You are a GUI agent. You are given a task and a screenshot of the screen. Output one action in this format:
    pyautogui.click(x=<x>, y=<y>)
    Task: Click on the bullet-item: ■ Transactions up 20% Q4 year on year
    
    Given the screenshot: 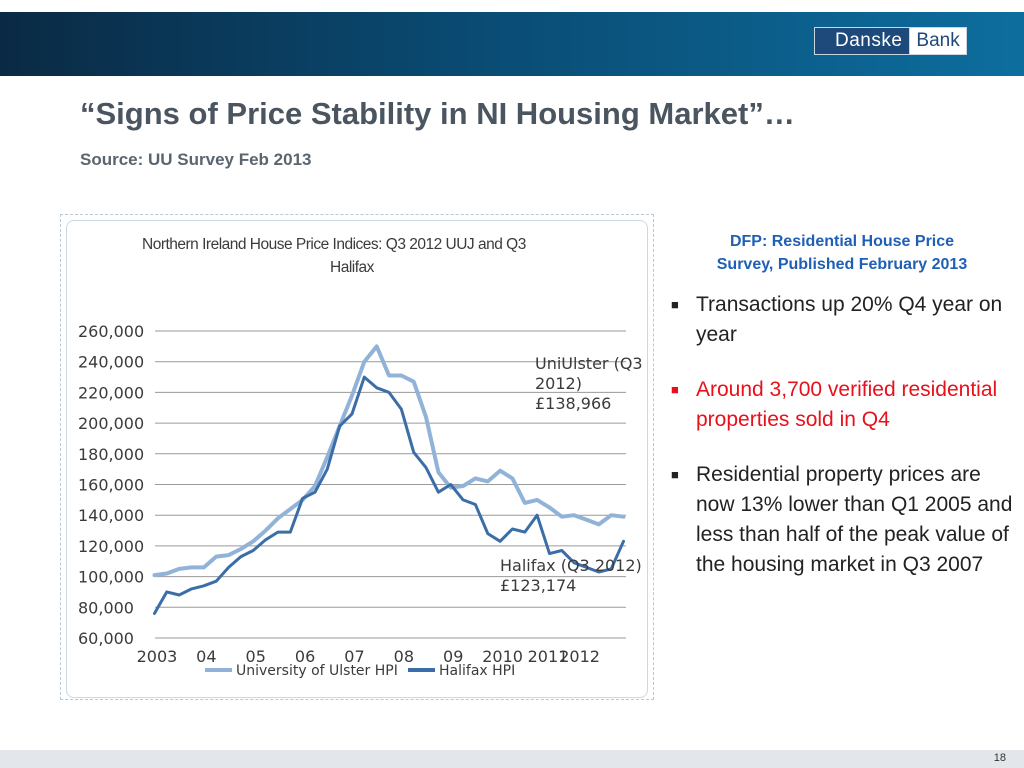 What is the action you would take?
    pyautogui.click(x=840, y=320)
    